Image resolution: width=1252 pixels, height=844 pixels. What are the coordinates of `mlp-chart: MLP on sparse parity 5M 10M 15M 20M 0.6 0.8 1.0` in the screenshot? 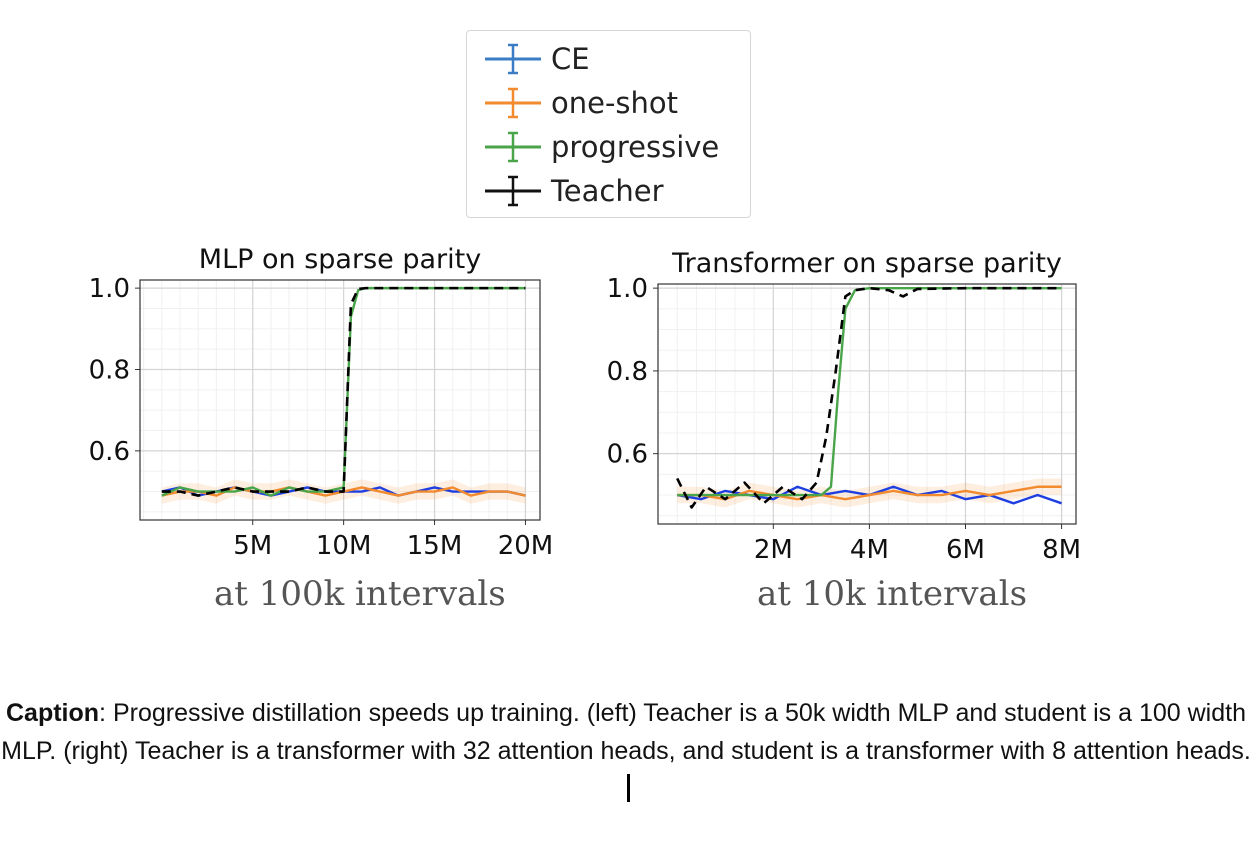 It's located at (321, 402).